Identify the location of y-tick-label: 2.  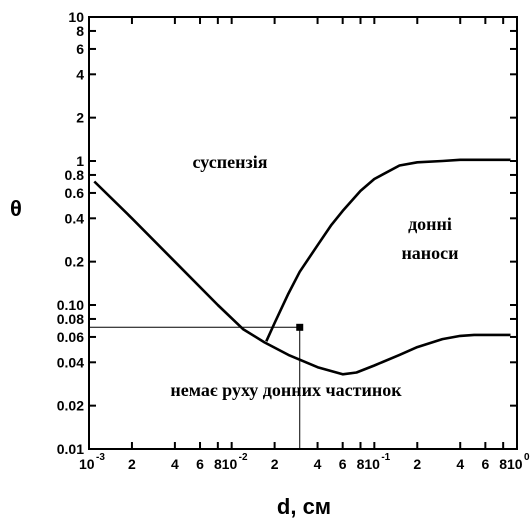
(80, 118).